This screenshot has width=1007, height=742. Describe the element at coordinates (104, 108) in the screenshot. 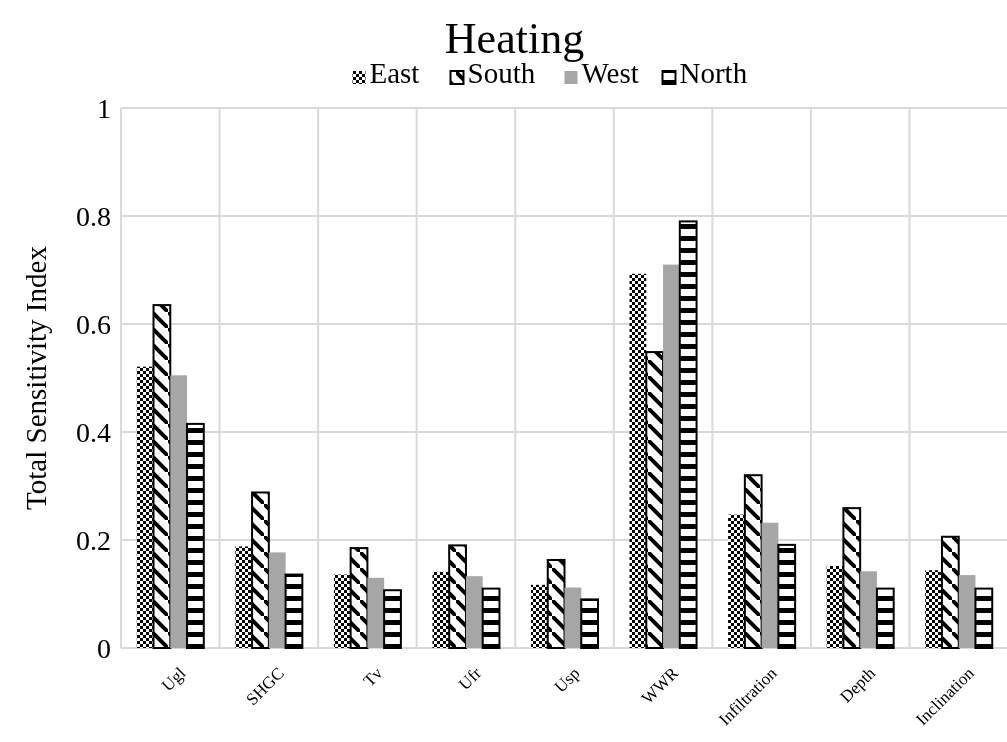

I see `y-tick-label: 1` at that location.